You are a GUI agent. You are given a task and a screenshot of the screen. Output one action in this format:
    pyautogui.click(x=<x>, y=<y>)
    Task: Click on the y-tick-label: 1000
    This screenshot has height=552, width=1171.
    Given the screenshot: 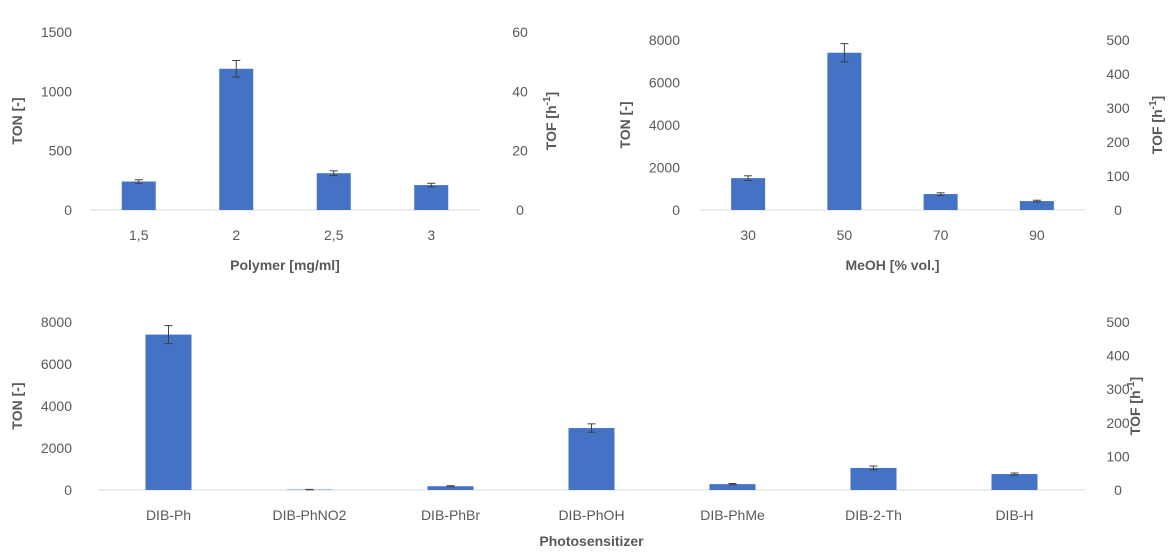 What is the action you would take?
    pyautogui.click(x=56, y=91)
    